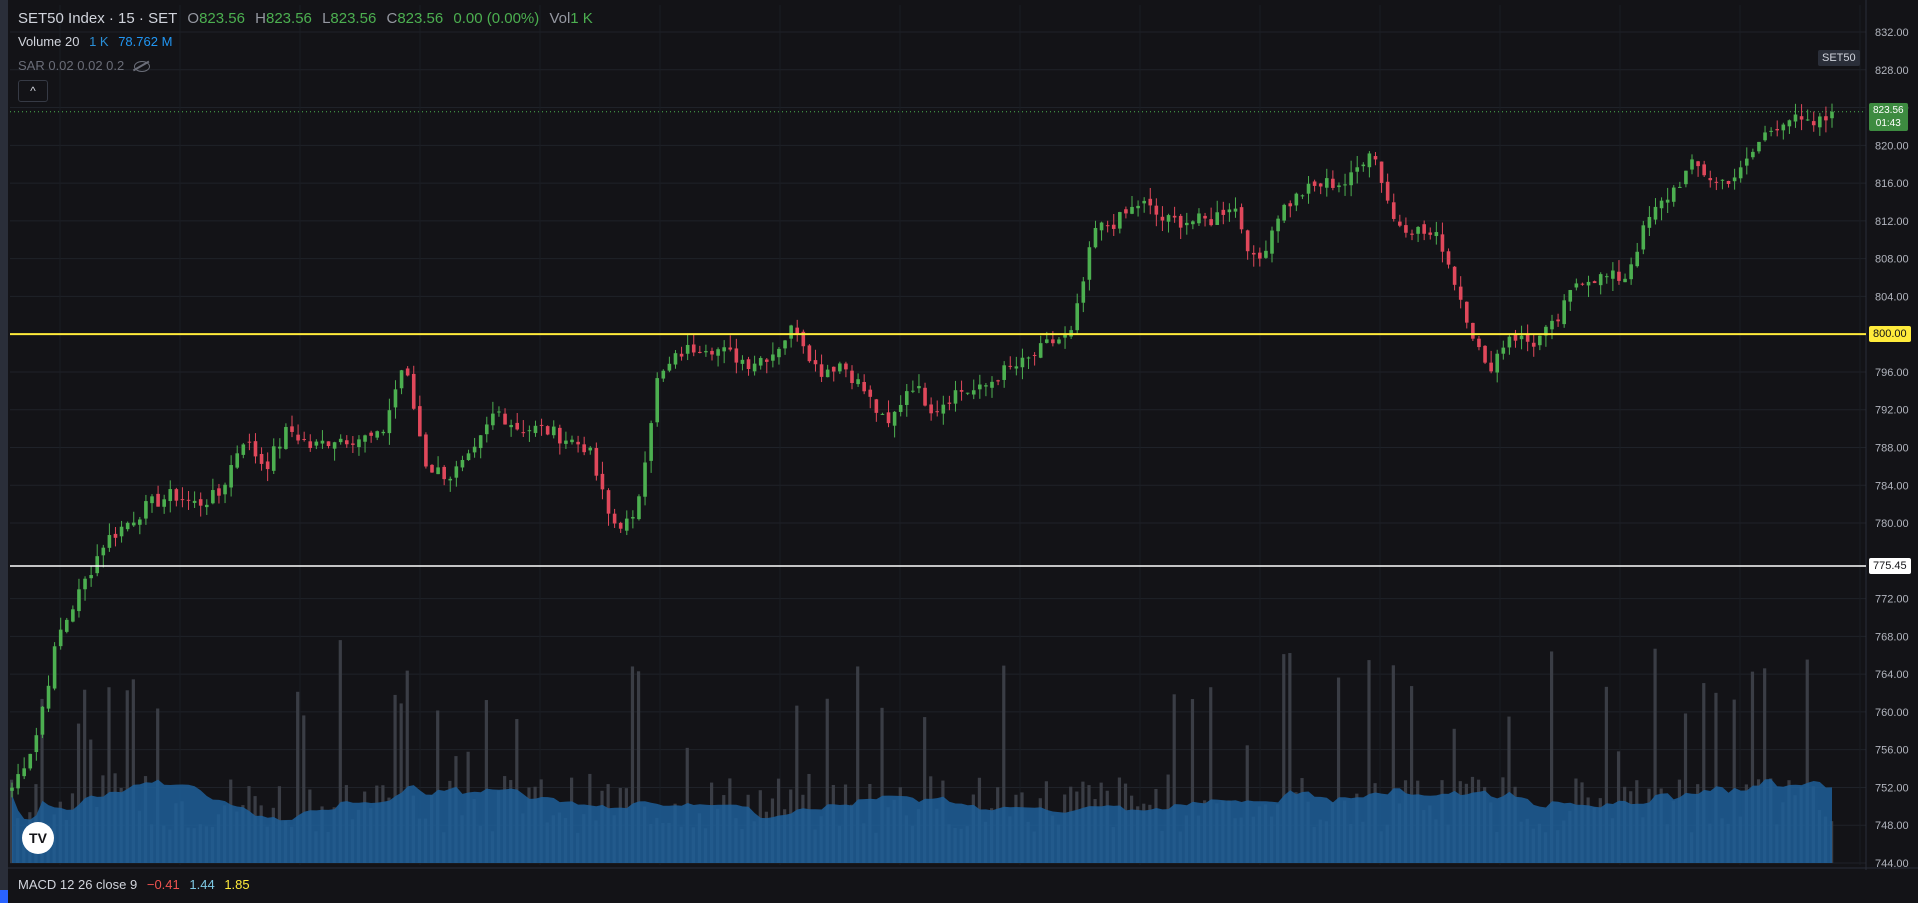  I want to click on vol-value: 1 K, so click(581, 18).